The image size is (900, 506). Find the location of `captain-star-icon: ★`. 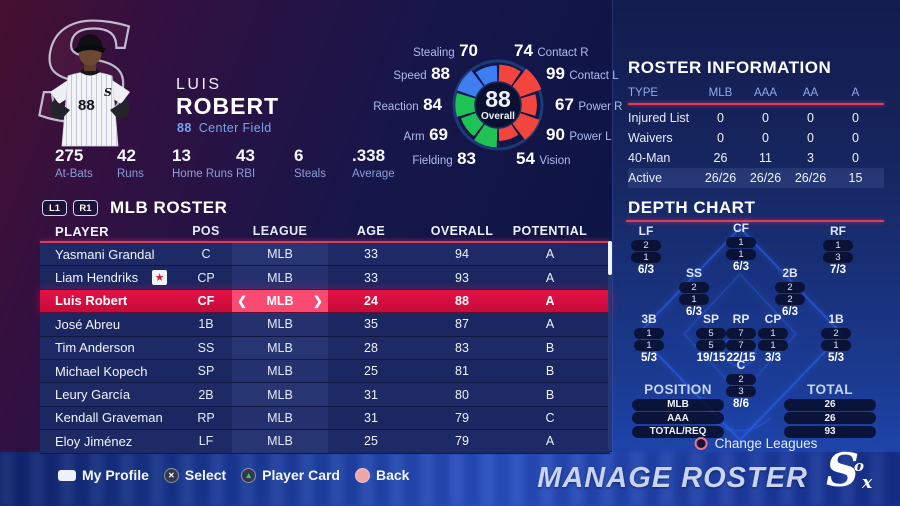

captain-star-icon: ★ is located at coordinates (160, 278).